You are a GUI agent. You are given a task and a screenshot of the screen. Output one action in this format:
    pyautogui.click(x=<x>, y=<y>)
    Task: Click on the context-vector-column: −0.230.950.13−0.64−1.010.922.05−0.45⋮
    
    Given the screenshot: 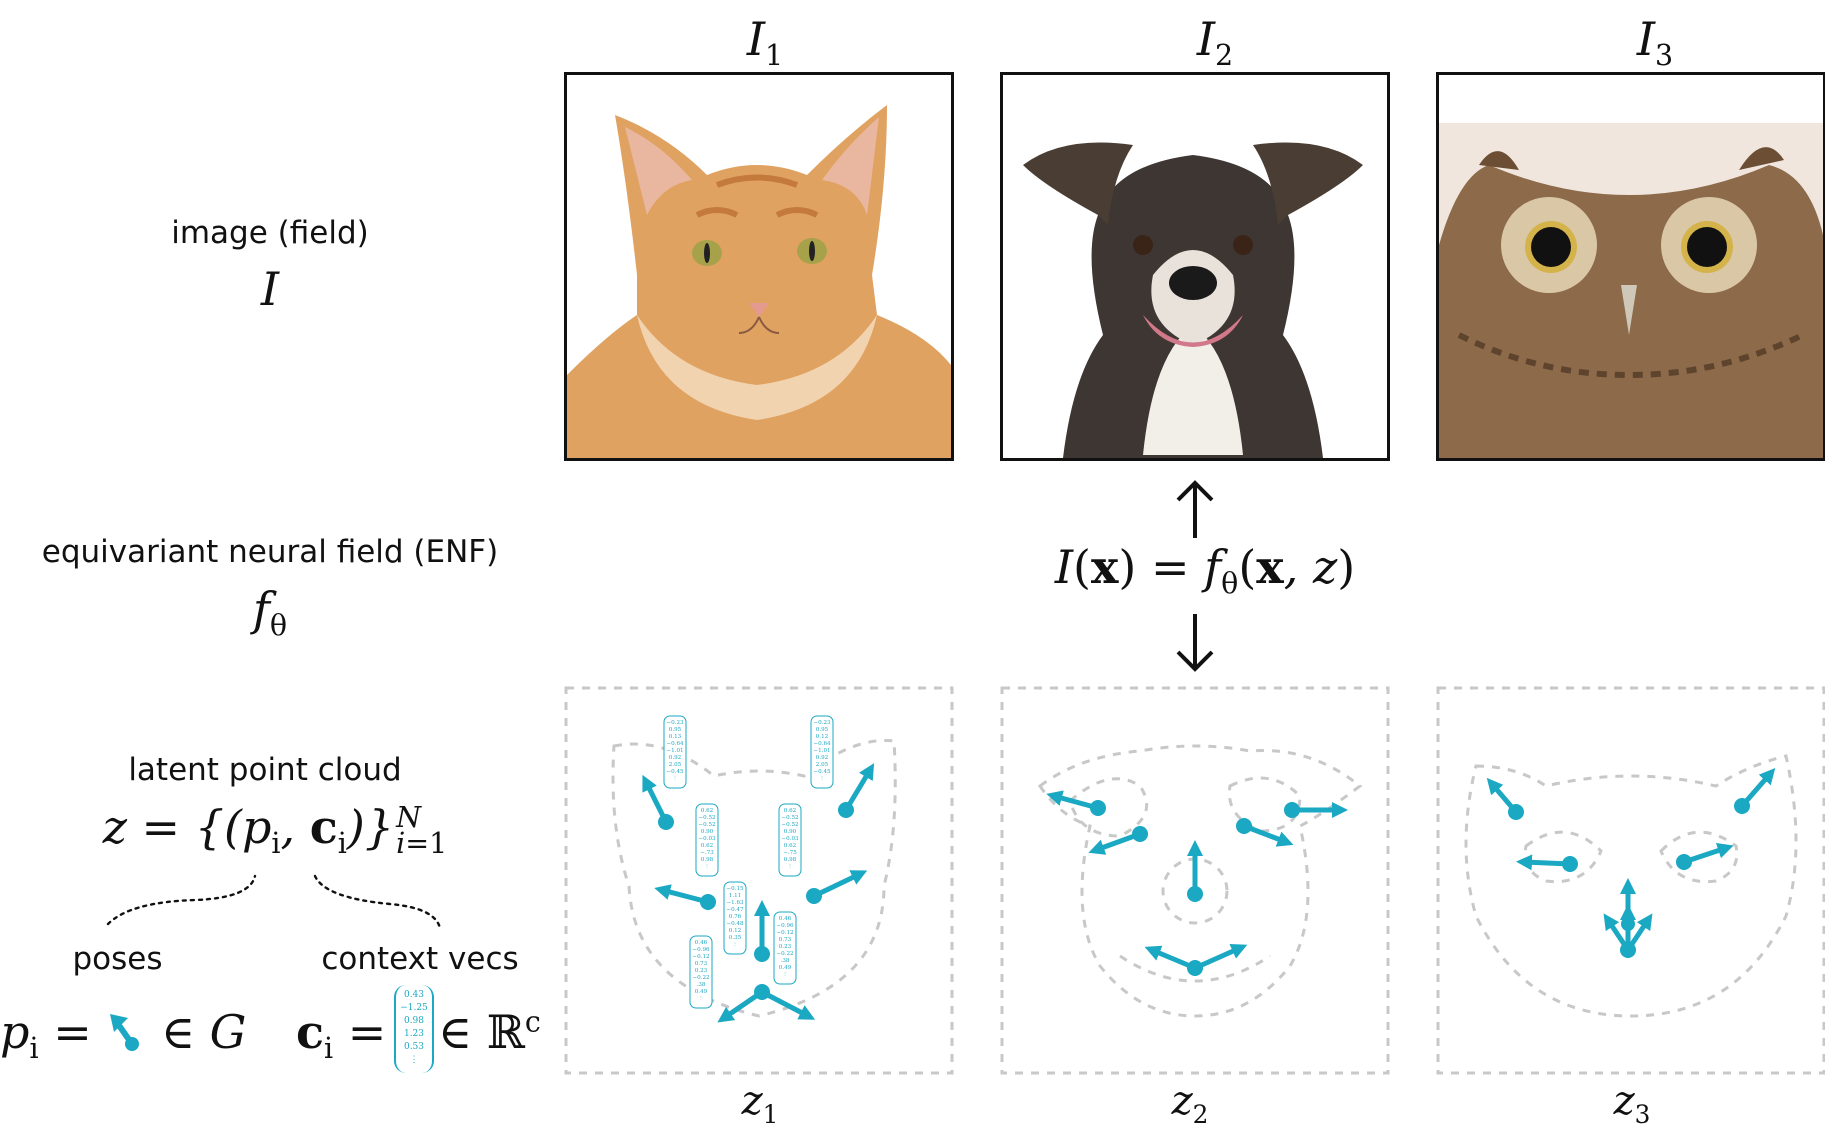 What is the action you would take?
    pyautogui.click(x=675, y=752)
    